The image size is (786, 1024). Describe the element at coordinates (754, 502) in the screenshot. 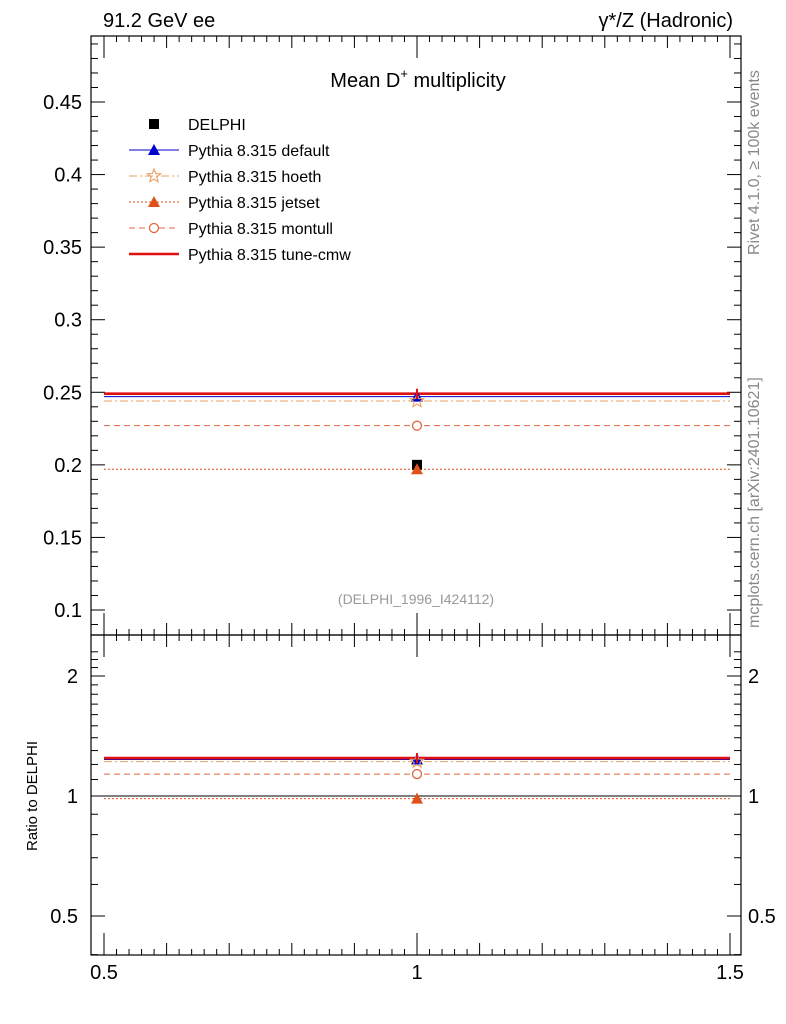

I see `mcplots-label: mcplots.cern.ch [arXiv:2401.10621]` at that location.